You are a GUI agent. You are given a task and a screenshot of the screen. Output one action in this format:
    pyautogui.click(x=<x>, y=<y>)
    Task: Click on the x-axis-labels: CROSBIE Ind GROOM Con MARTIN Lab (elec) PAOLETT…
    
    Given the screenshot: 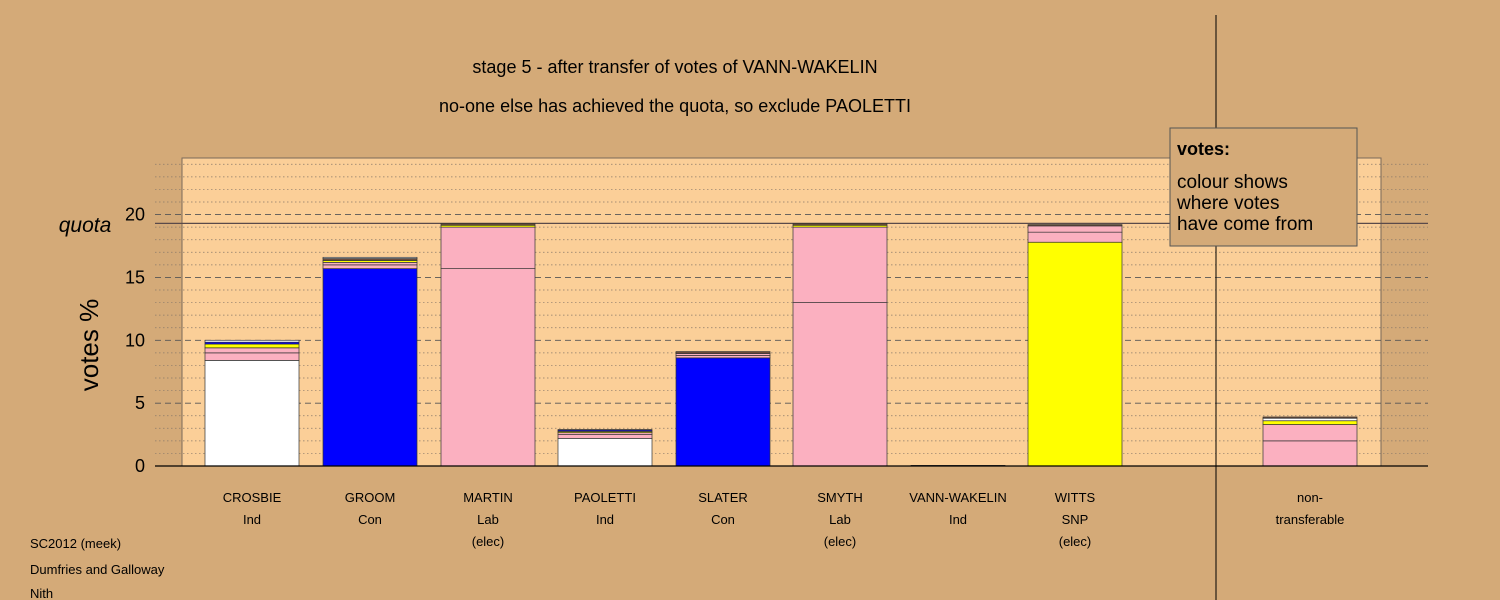 What is the action you would take?
    pyautogui.click(x=784, y=519)
    